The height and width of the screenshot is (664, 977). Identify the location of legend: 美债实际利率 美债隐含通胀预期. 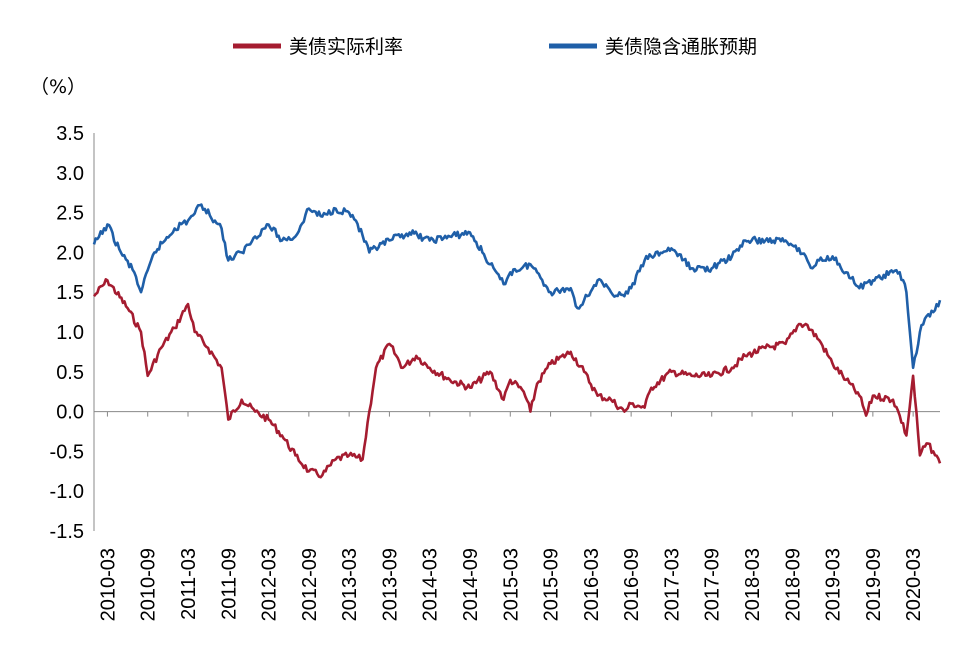
(495, 47).